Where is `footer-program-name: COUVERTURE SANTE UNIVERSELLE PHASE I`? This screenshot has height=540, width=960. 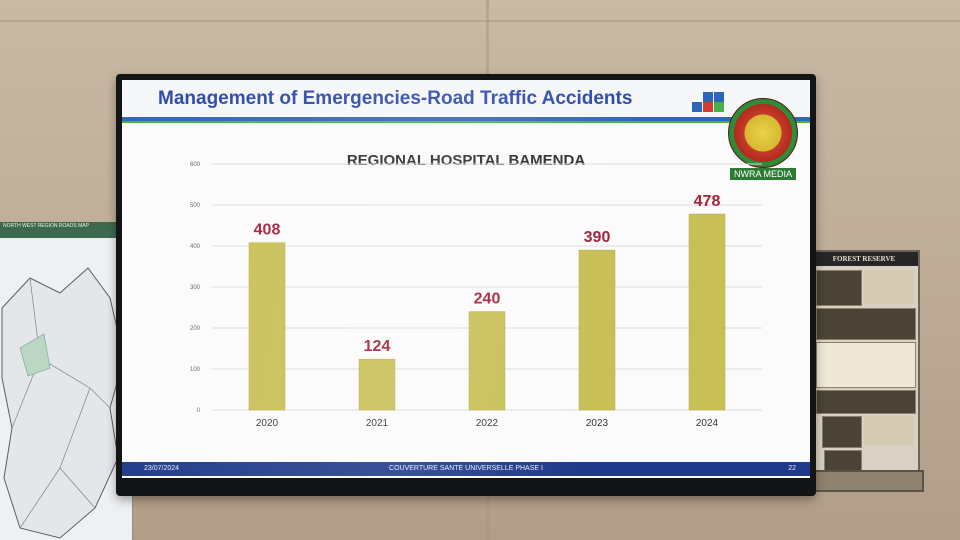
footer-program-name: COUVERTURE SANTE UNIVERSELLE PHASE I is located at coordinates (466, 468).